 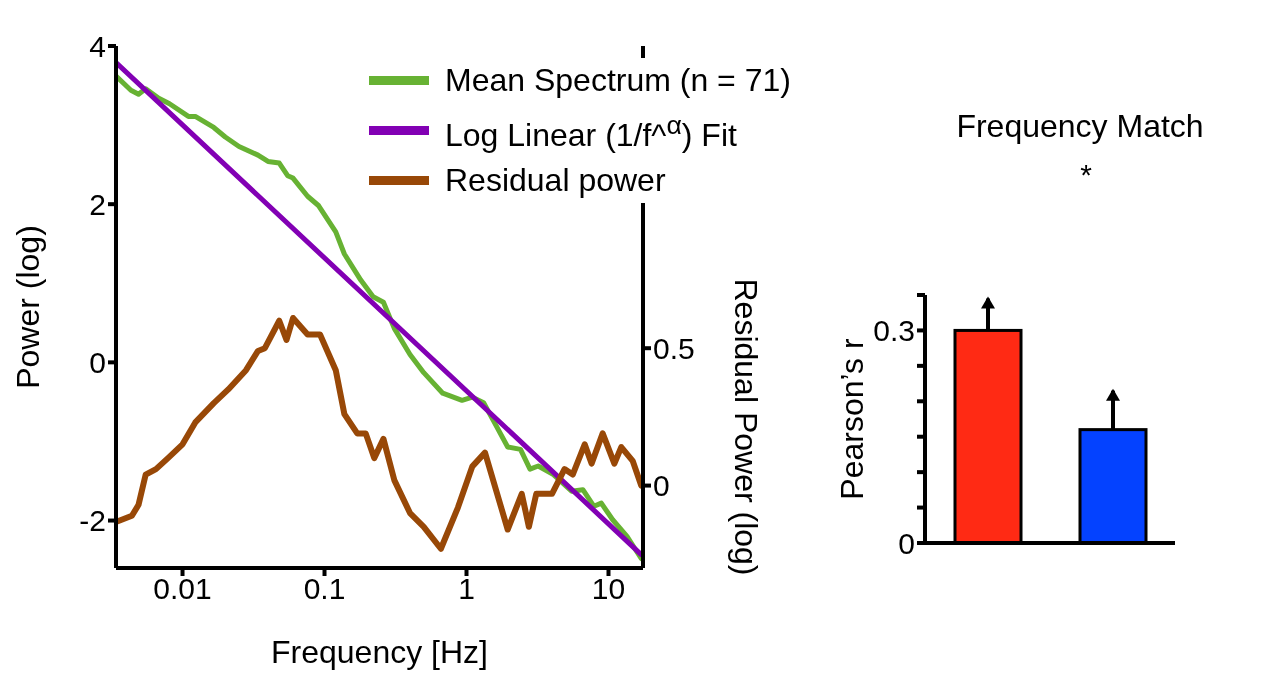 I want to click on legend-label: Log Linear (1/f^$^{α}$) Fit, so click(x=591, y=132).